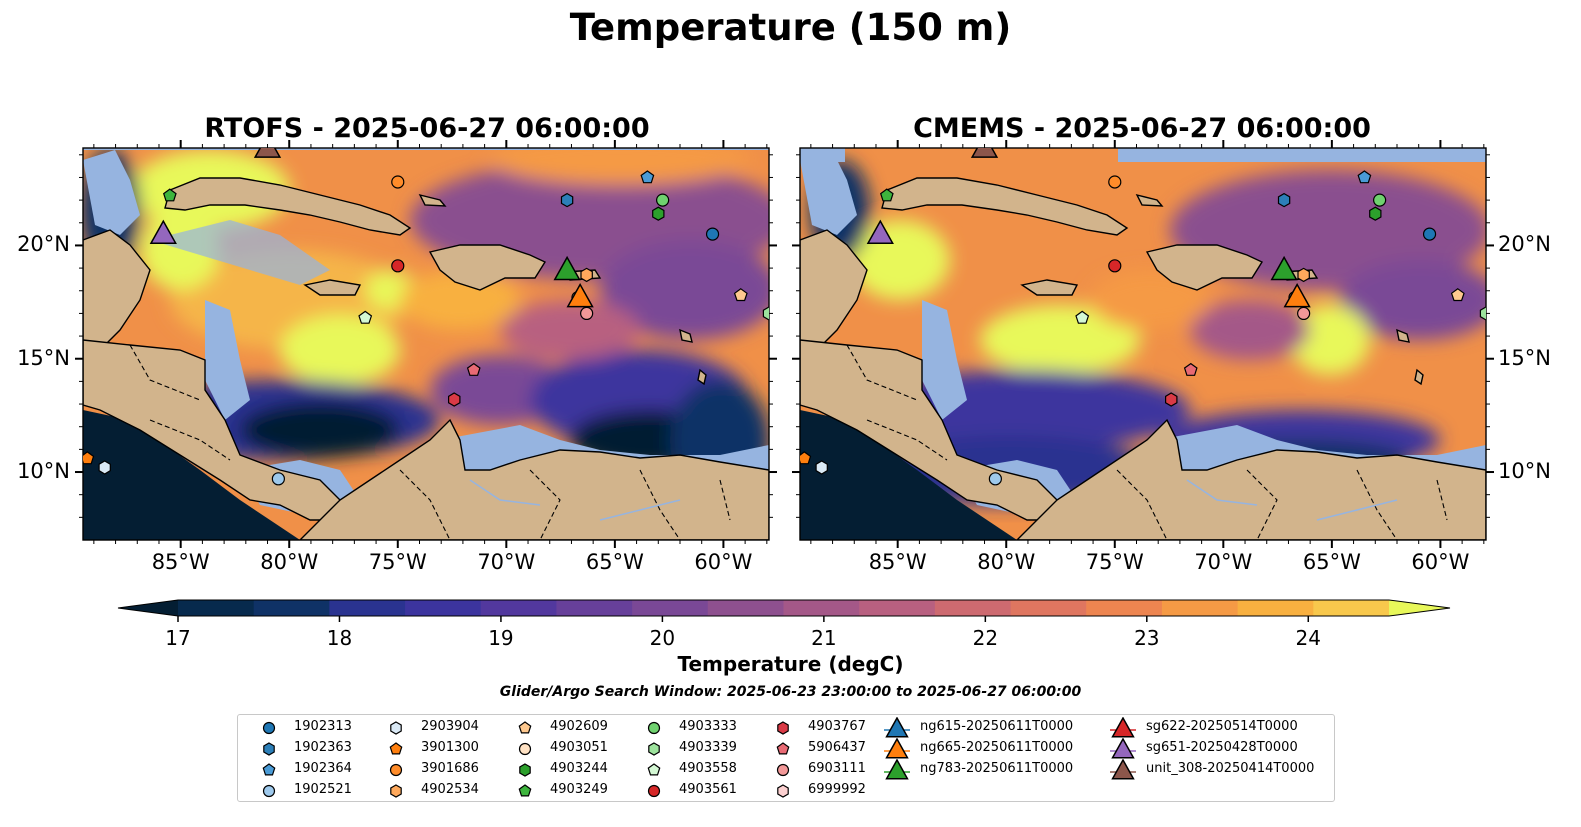  What do you see at coordinates (1049, 287) in the screenshot?
I see `jamaica-landmass` at bounding box center [1049, 287].